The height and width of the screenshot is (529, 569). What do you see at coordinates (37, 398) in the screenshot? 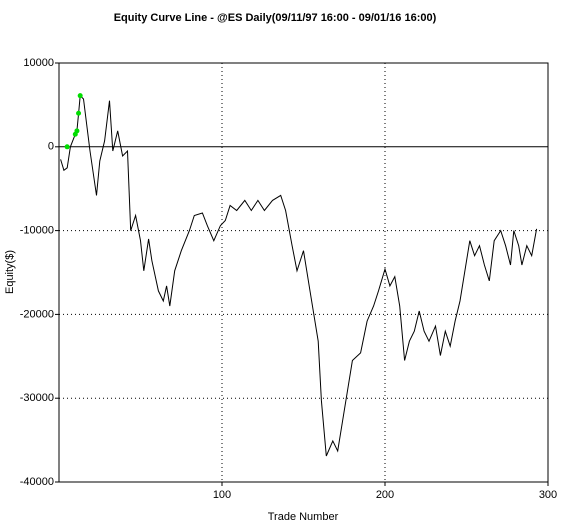
I see `y-tick-label: -30000` at bounding box center [37, 398].